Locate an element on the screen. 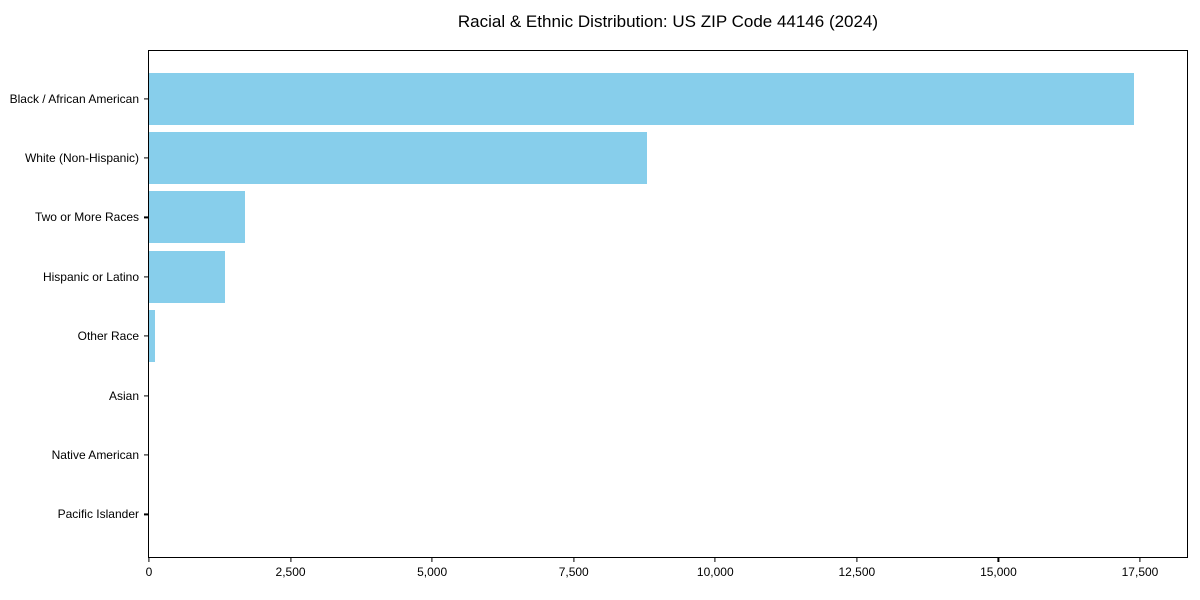  x-axis-tick-label: 7,500 is located at coordinates (573, 572).